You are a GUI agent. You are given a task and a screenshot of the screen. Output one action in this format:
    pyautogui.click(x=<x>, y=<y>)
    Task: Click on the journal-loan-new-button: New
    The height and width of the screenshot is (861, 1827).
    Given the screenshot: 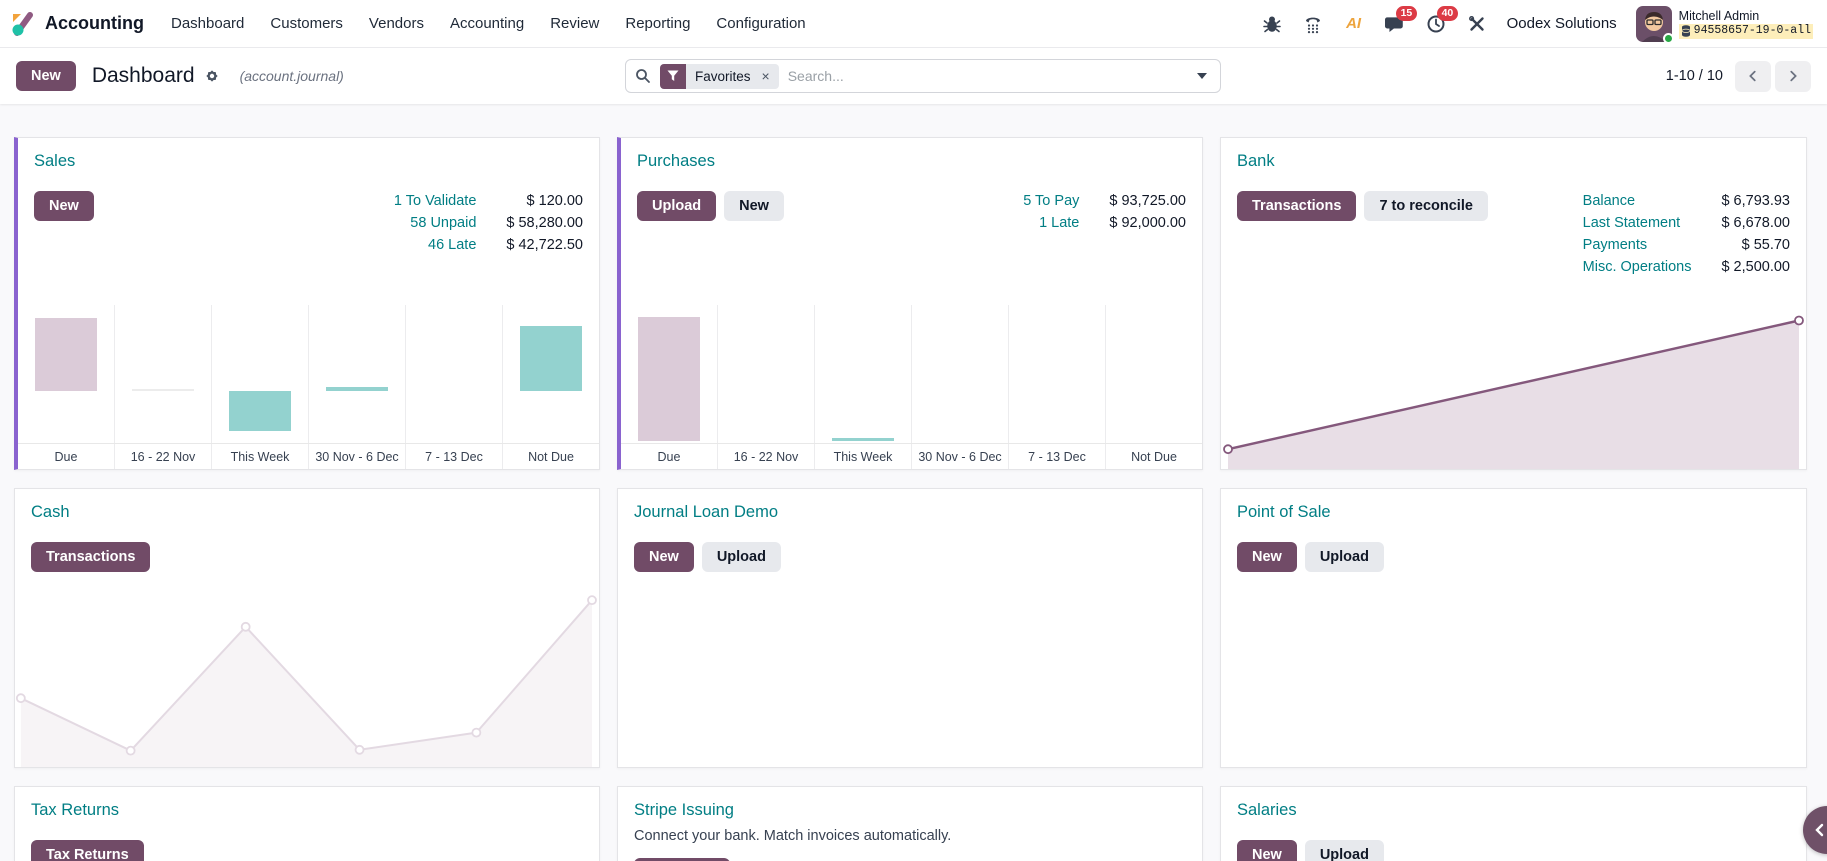 What is the action you would take?
    pyautogui.click(x=664, y=557)
    